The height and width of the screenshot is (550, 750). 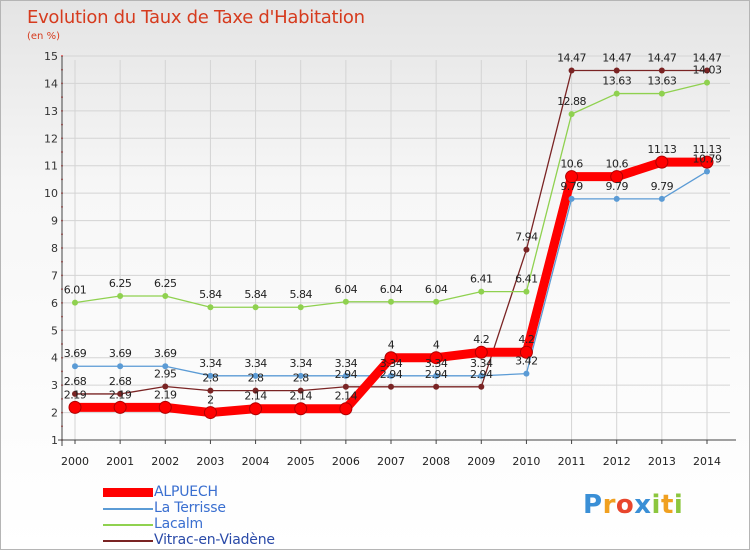 I want to click on chart-unit: (en %), so click(x=43, y=36).